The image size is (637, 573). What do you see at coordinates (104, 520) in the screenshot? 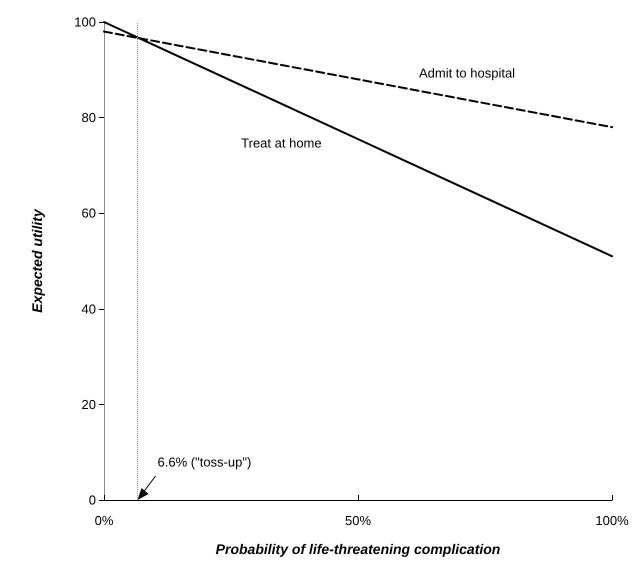
I see `x-tick-label: 0%` at bounding box center [104, 520].